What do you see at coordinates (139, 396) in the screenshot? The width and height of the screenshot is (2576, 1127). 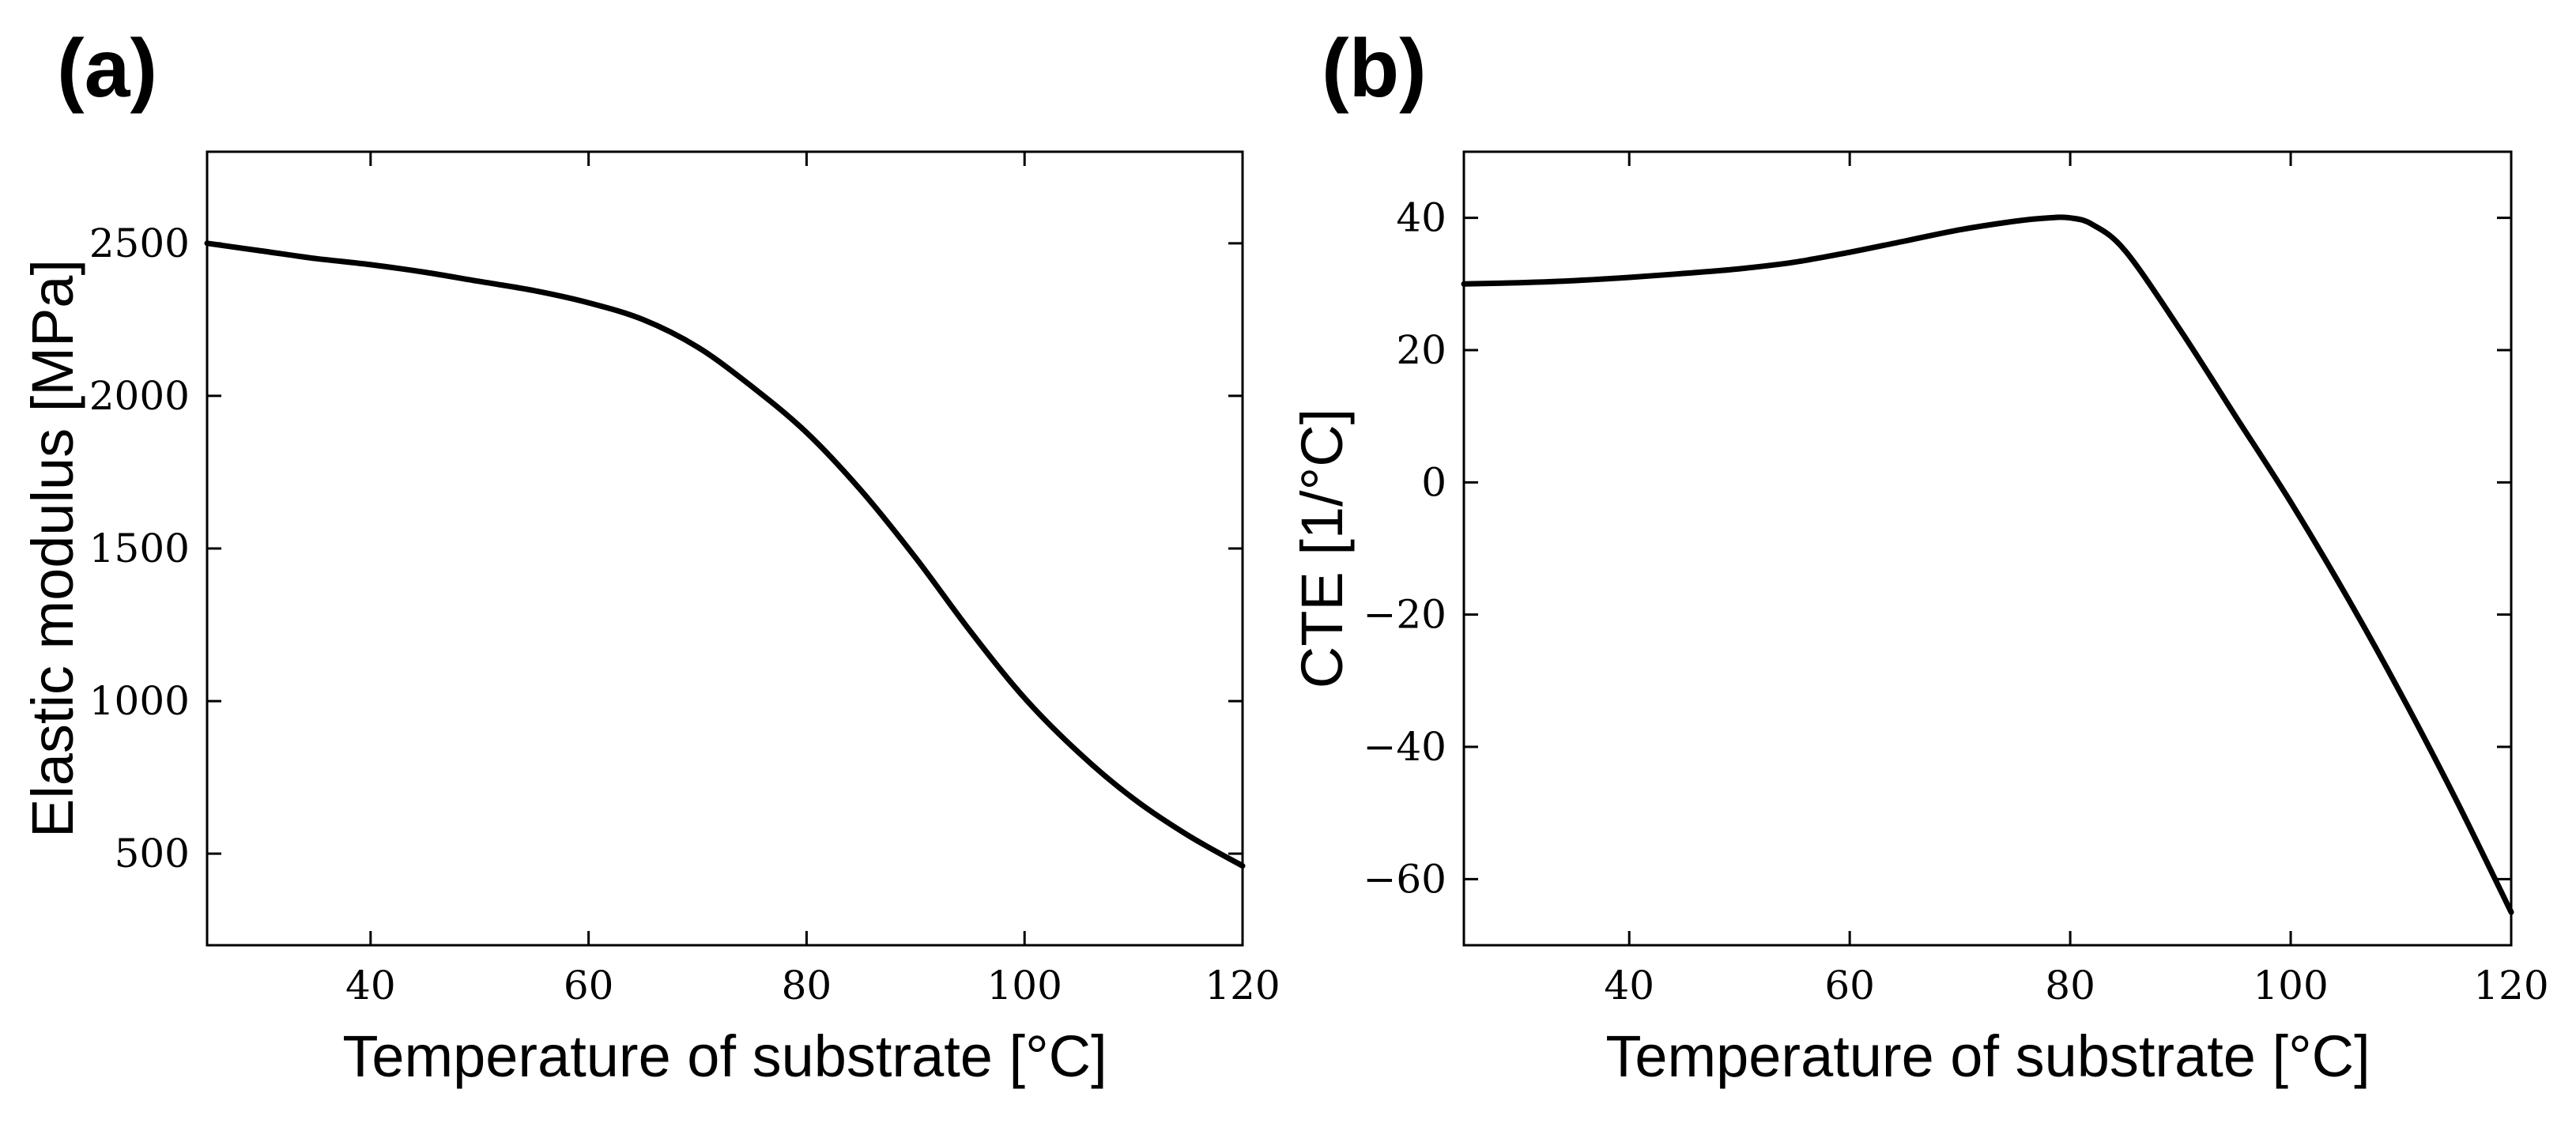 I see `panel-a-y-tick-label: 2000` at bounding box center [139, 396].